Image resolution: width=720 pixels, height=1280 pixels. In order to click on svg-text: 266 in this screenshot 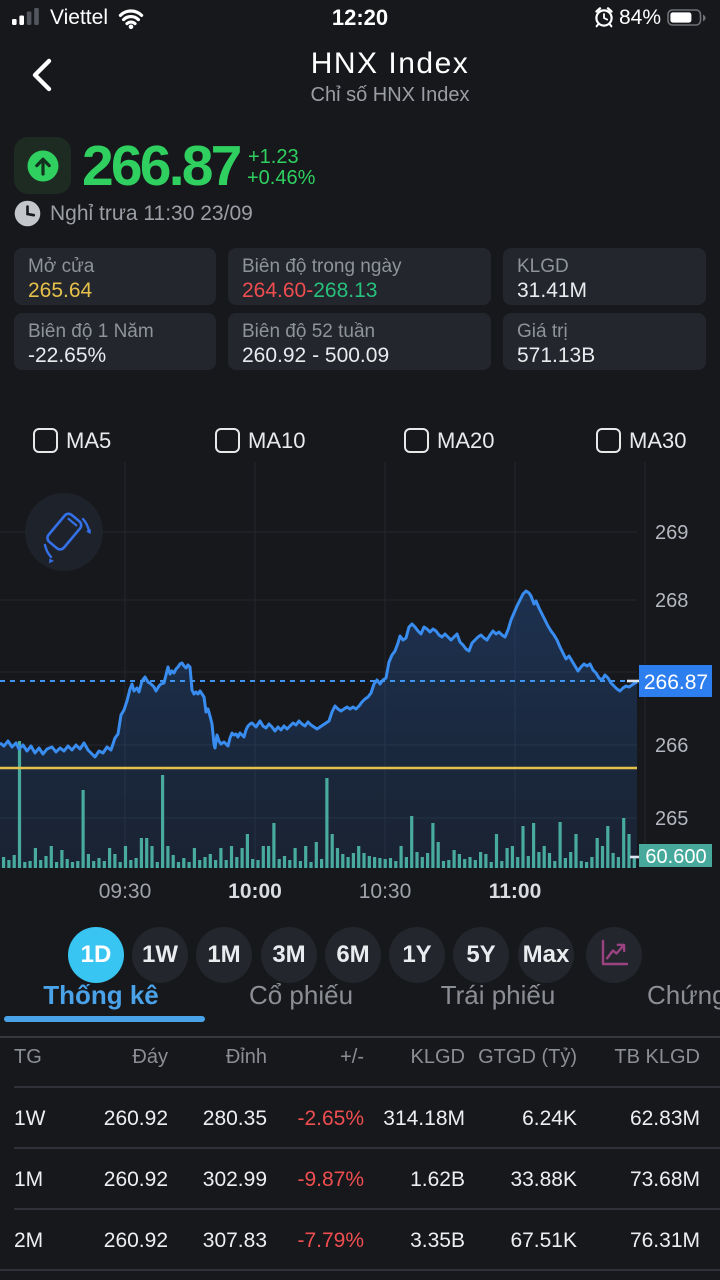, I will do `click(671, 746)`.